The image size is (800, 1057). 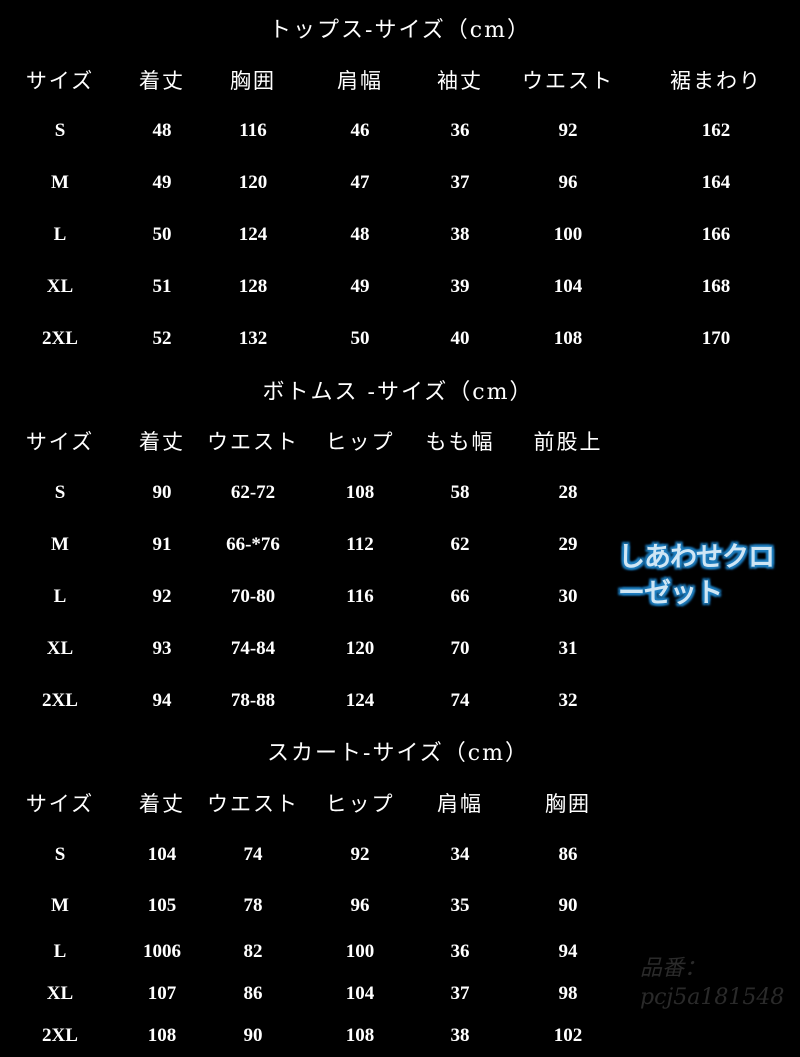 What do you see at coordinates (60, 596) in the screenshot?
I see `bottoms-size-label: L` at bounding box center [60, 596].